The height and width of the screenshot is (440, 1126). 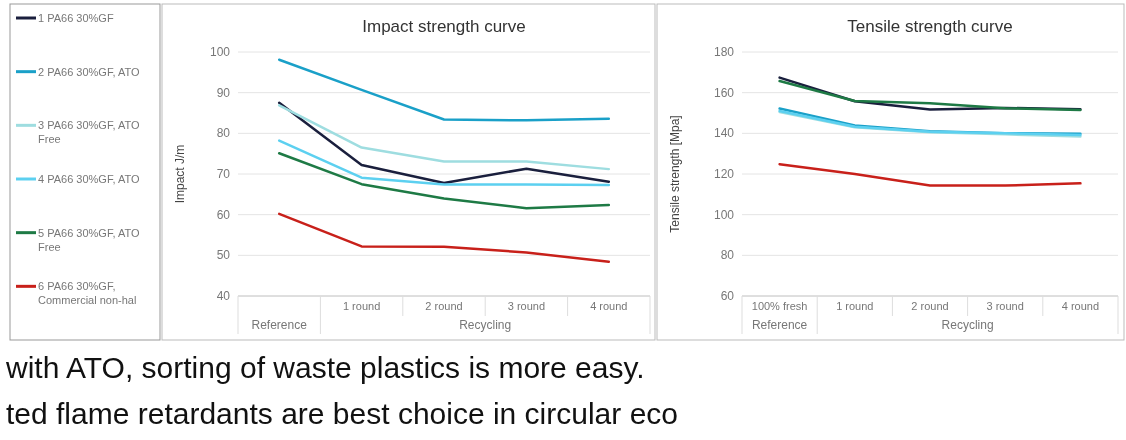 What do you see at coordinates (675, 174) in the screenshot?
I see `y-axis-title: Tensile strength [Mpa]` at bounding box center [675, 174].